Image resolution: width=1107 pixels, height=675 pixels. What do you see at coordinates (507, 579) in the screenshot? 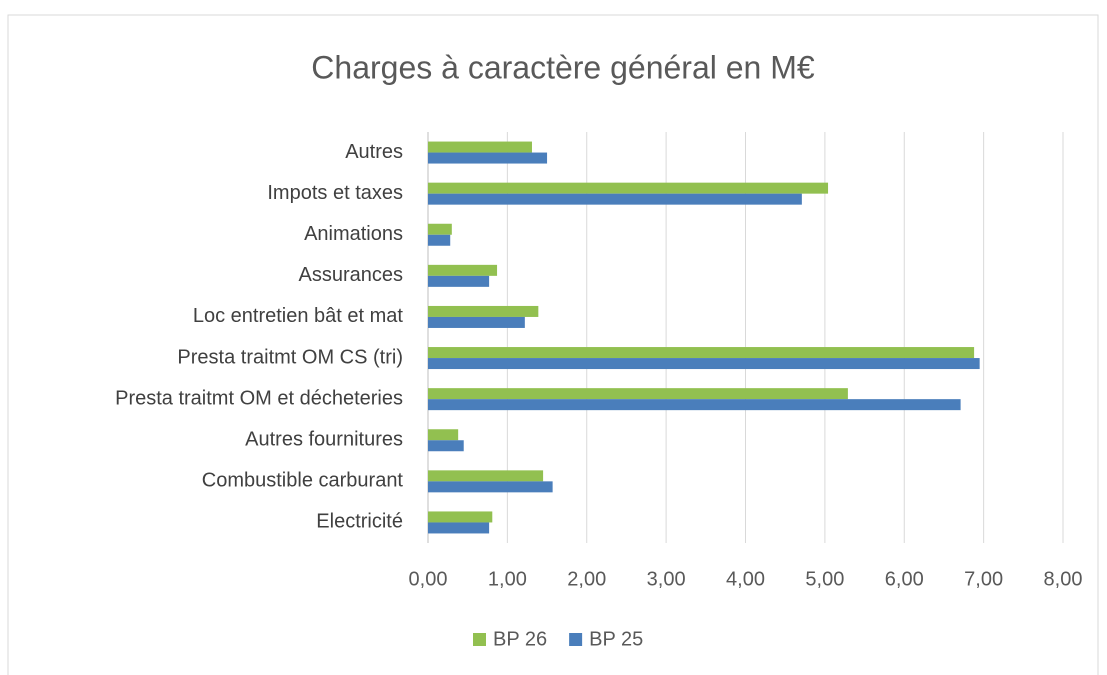
I see `x-tick-label: 1,00` at bounding box center [507, 579].